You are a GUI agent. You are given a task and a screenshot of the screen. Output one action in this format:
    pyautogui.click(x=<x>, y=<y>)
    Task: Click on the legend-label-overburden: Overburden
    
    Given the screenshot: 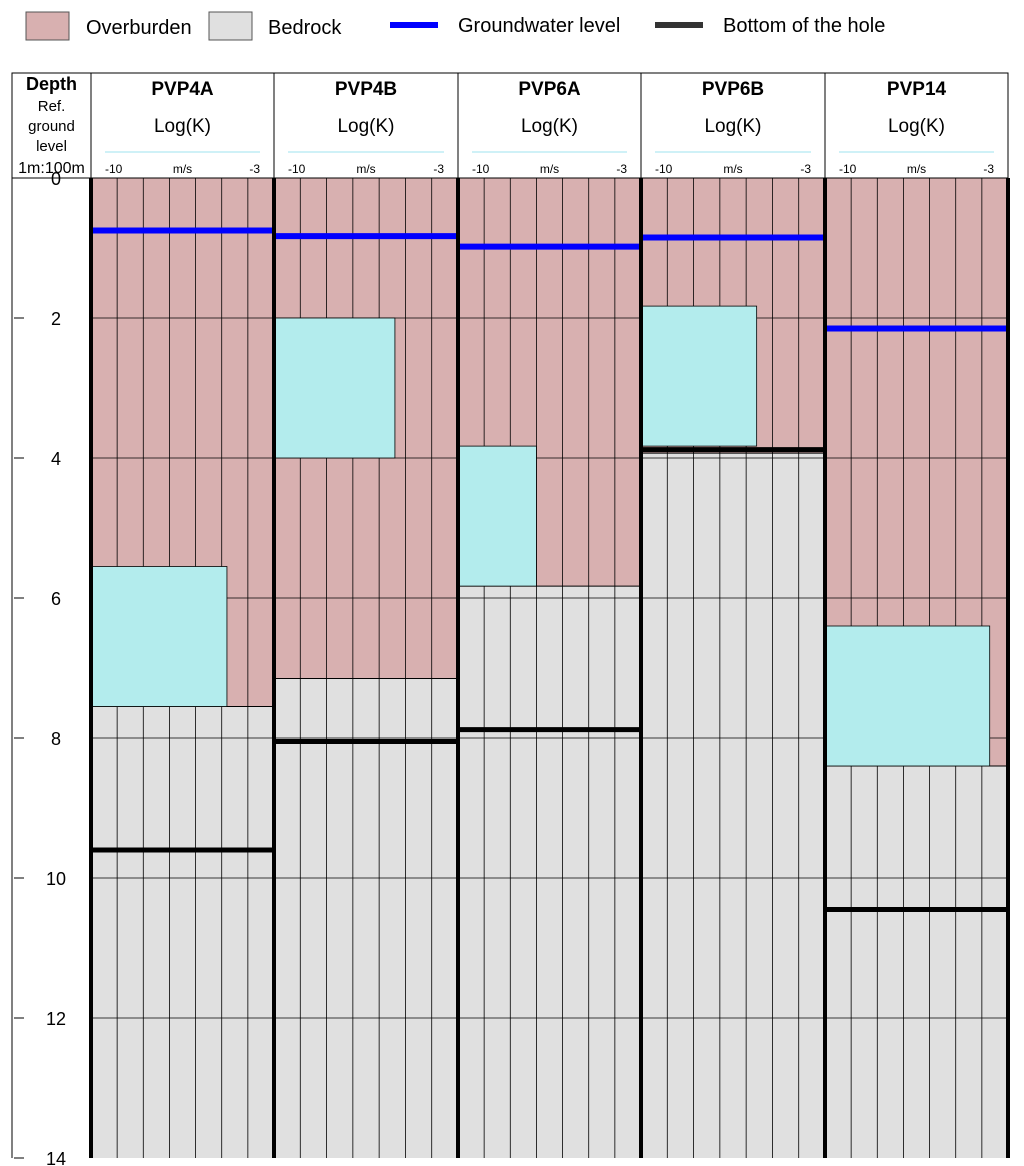 What is the action you would take?
    pyautogui.click(x=139, y=28)
    